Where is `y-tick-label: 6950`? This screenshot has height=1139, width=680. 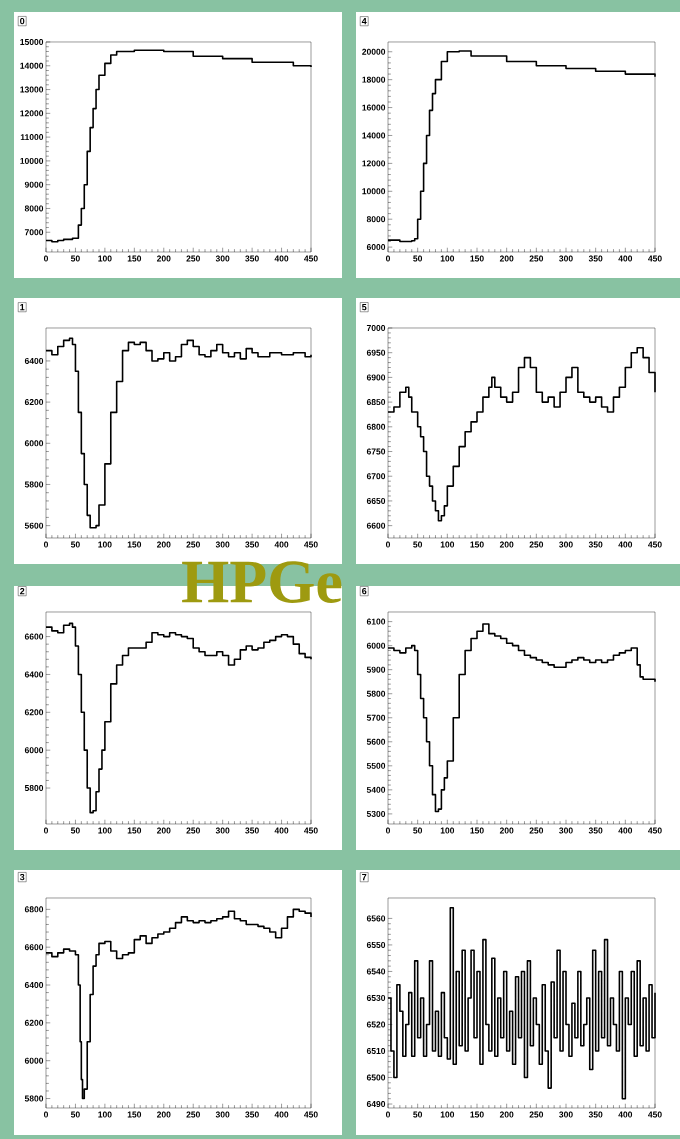 y-tick-label: 6950 is located at coordinates (376, 352).